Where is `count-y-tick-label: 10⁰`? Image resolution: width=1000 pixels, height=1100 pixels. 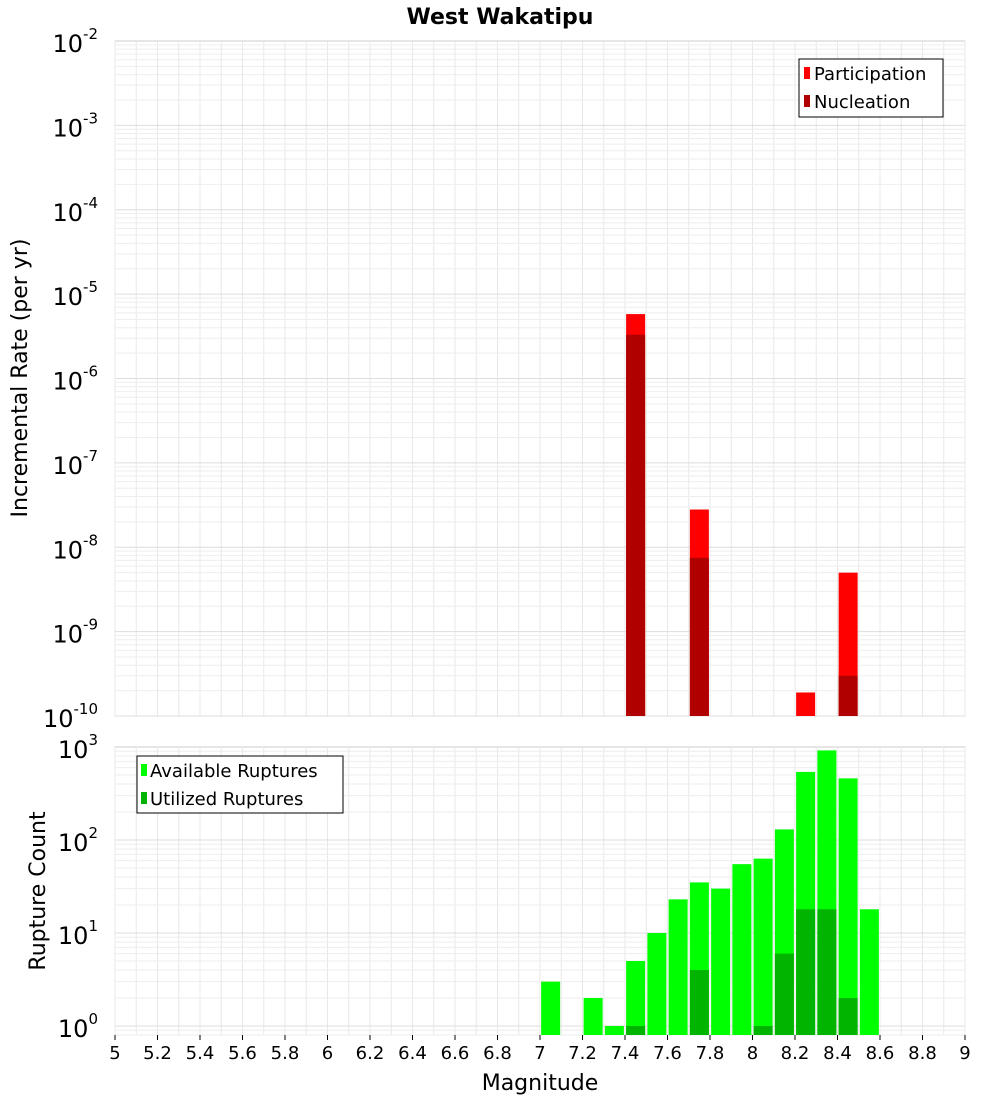 count-y-tick-label: 10⁰ is located at coordinates (78, 1026).